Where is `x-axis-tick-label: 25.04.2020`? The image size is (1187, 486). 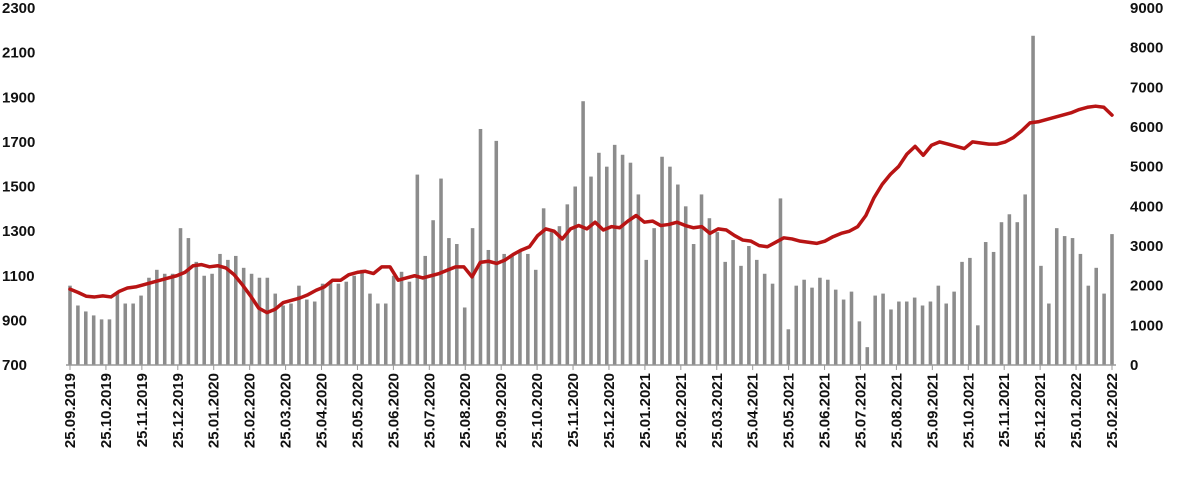
x-axis-tick-label: 25.04.2020 is located at coordinates (322, 410).